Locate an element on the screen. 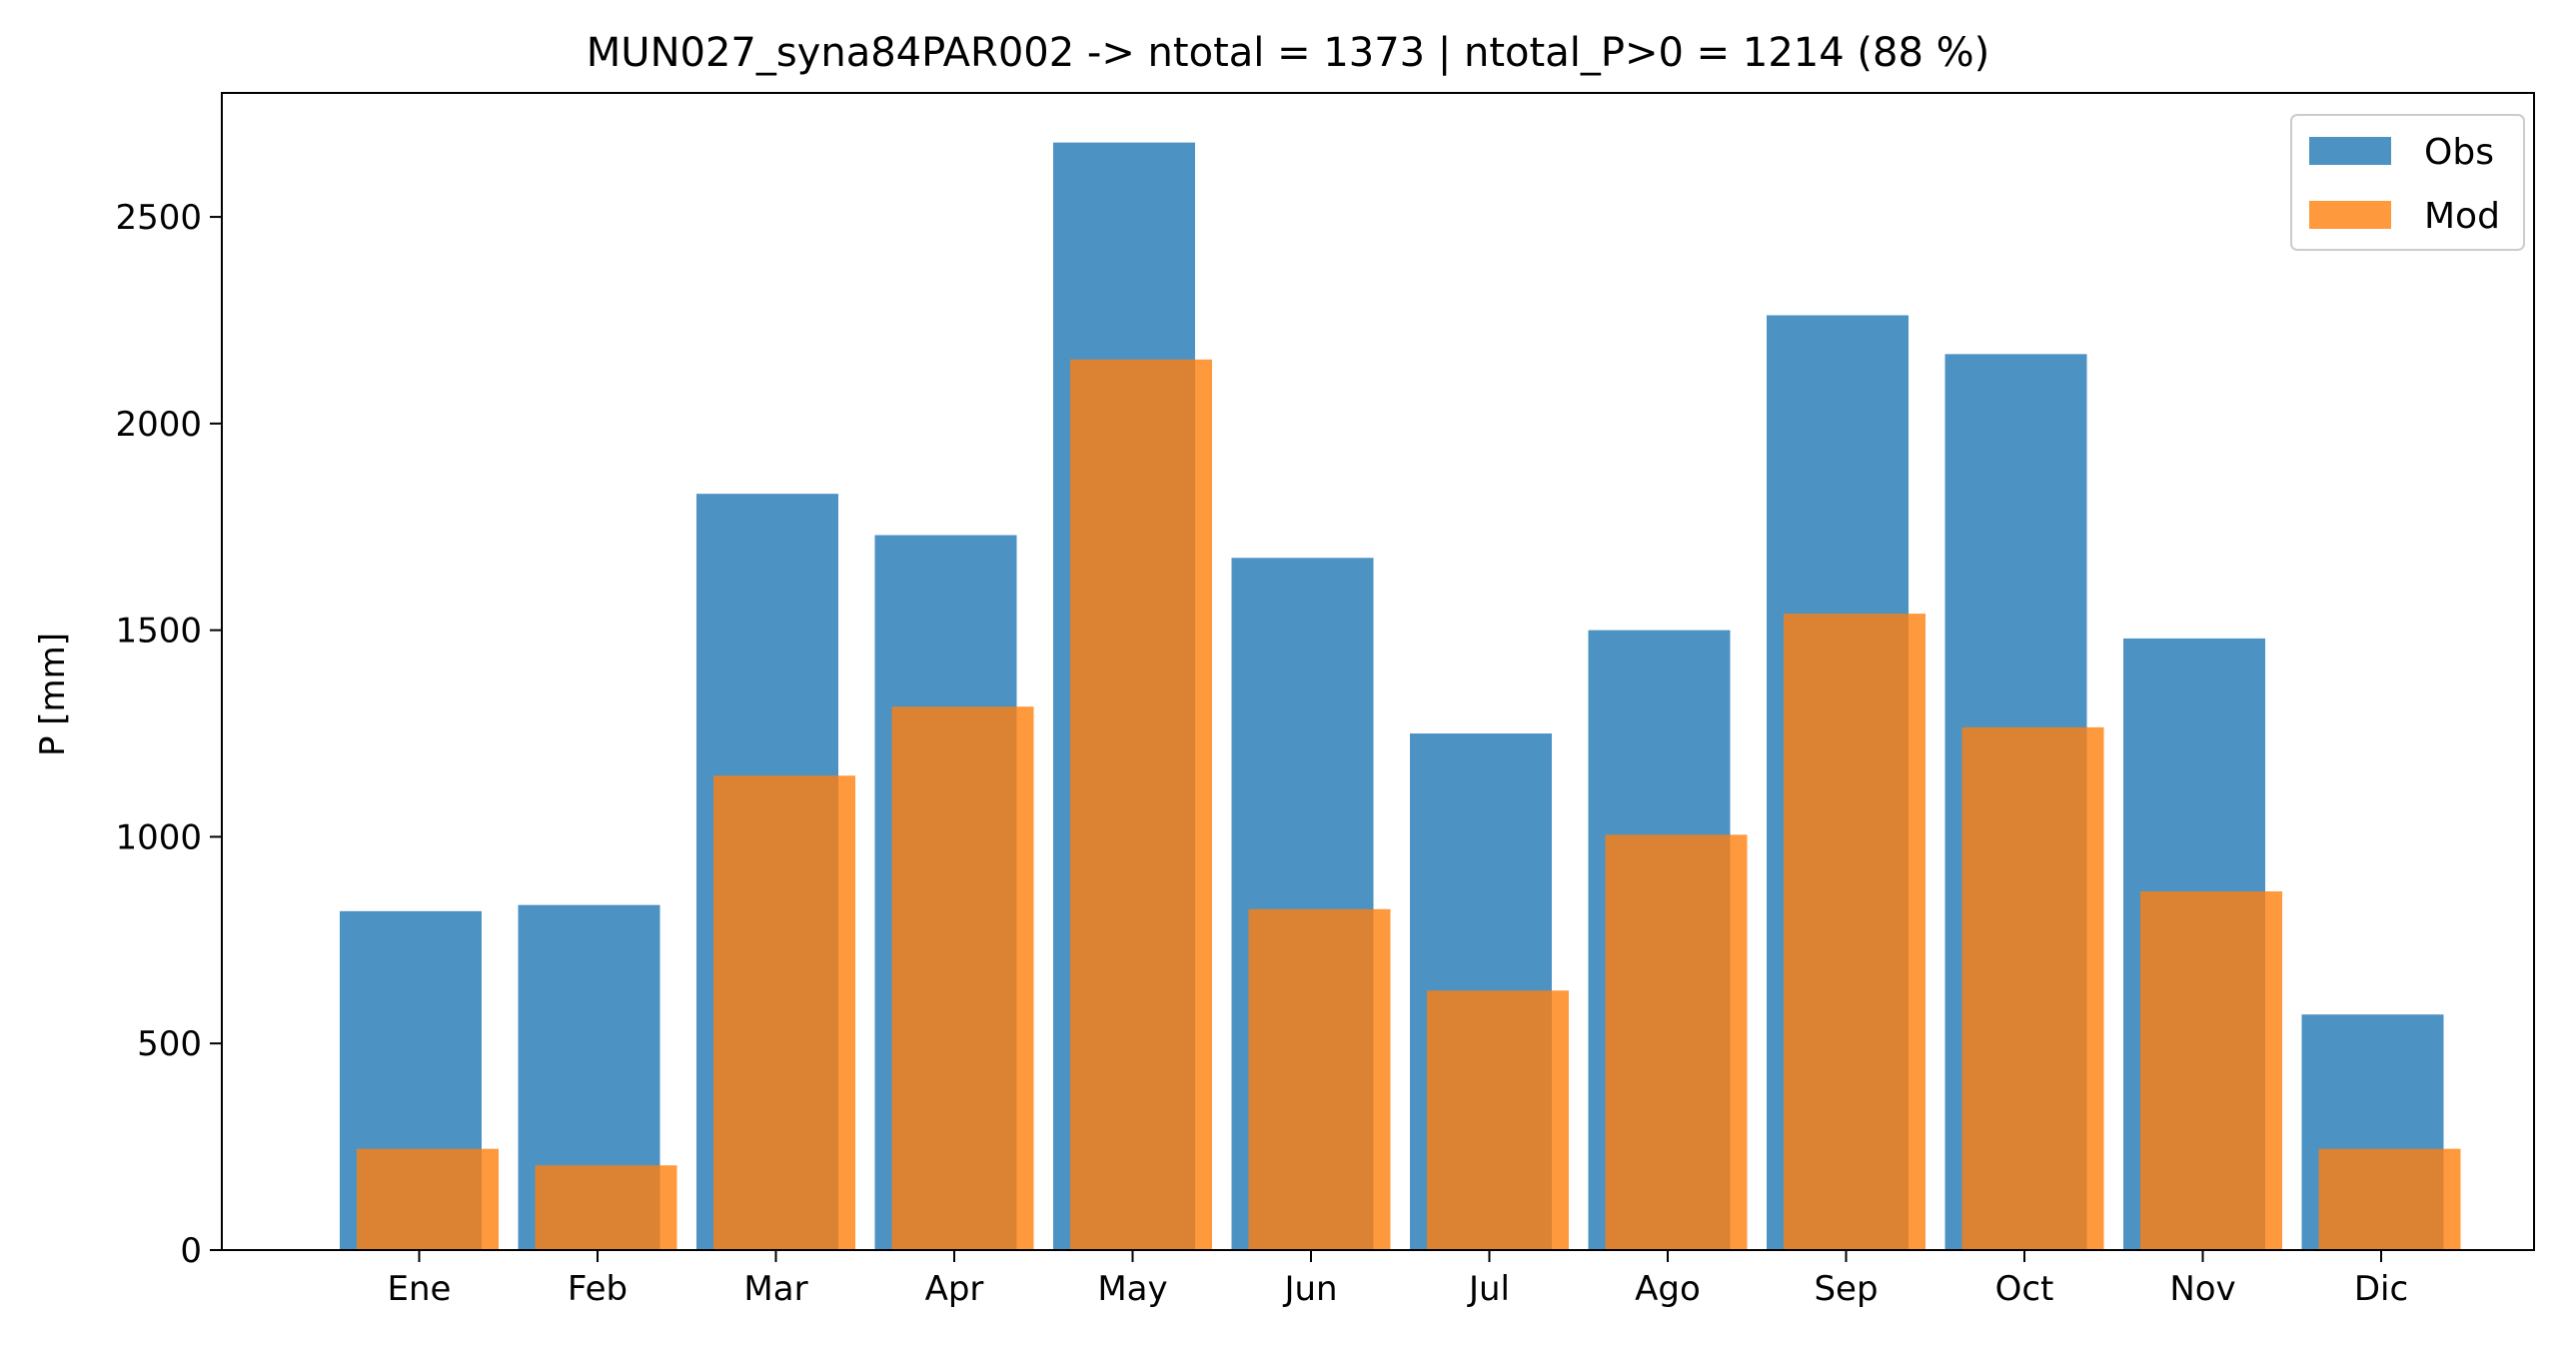 Image resolution: width=2576 pixels, height=1348 pixels. bar-mod-ene is located at coordinates (428, 1199).